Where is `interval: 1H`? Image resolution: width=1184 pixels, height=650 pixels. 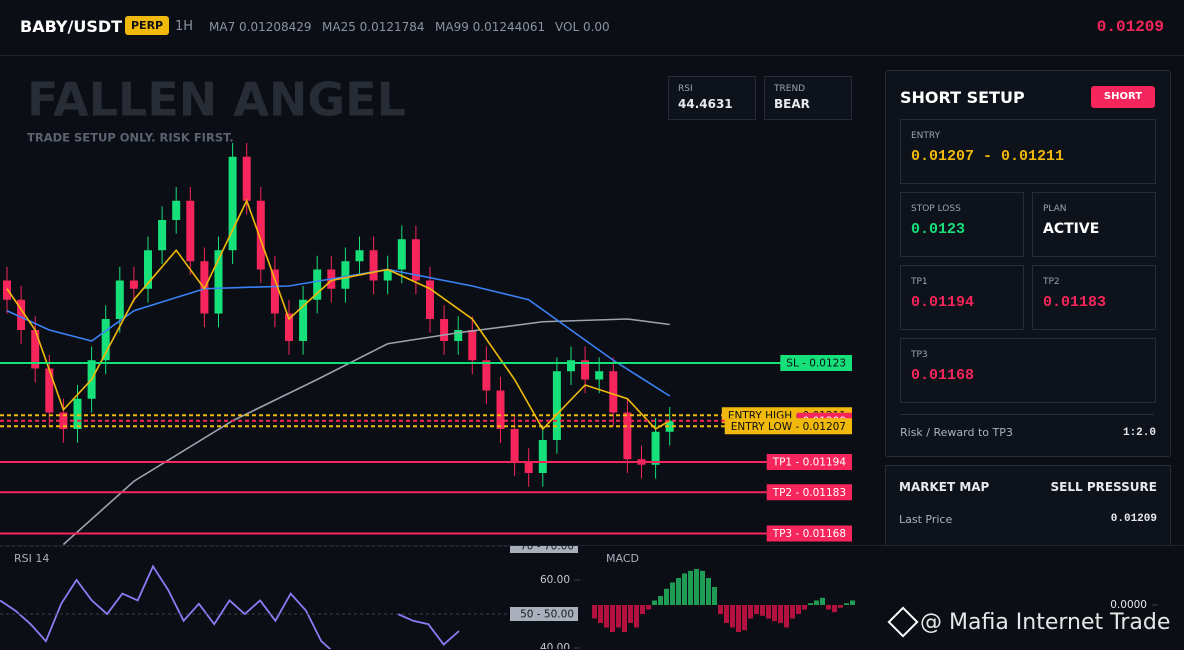 interval: 1H is located at coordinates (184, 26).